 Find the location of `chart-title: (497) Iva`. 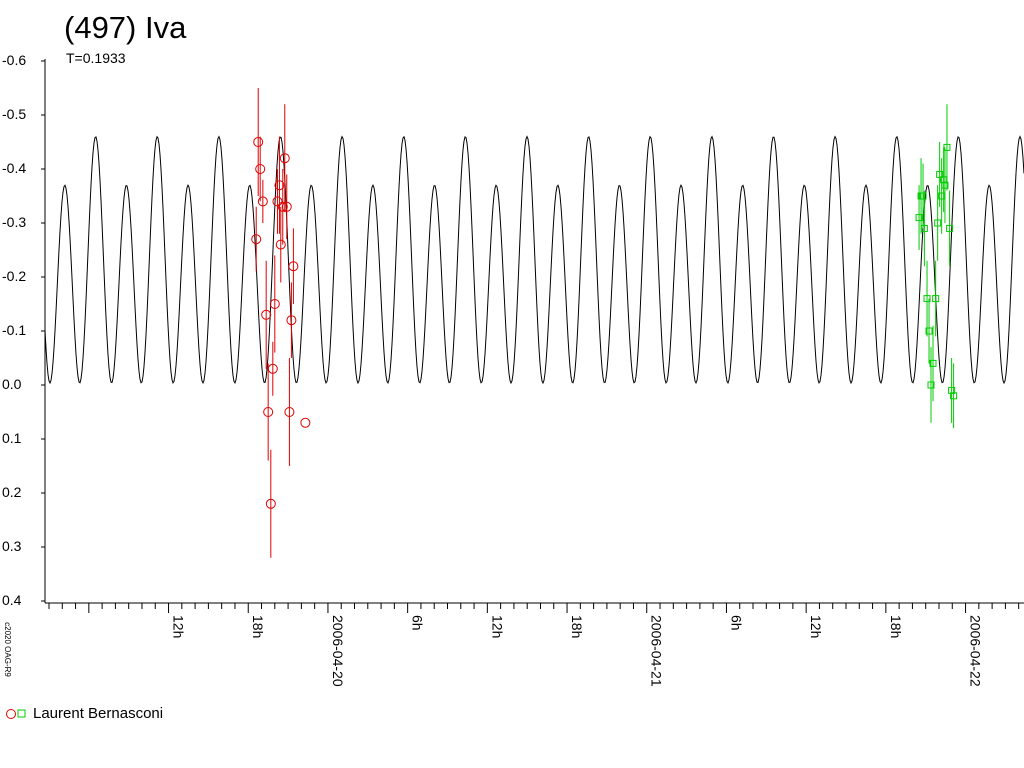

chart-title: (497) Iva is located at coordinates (125, 27).